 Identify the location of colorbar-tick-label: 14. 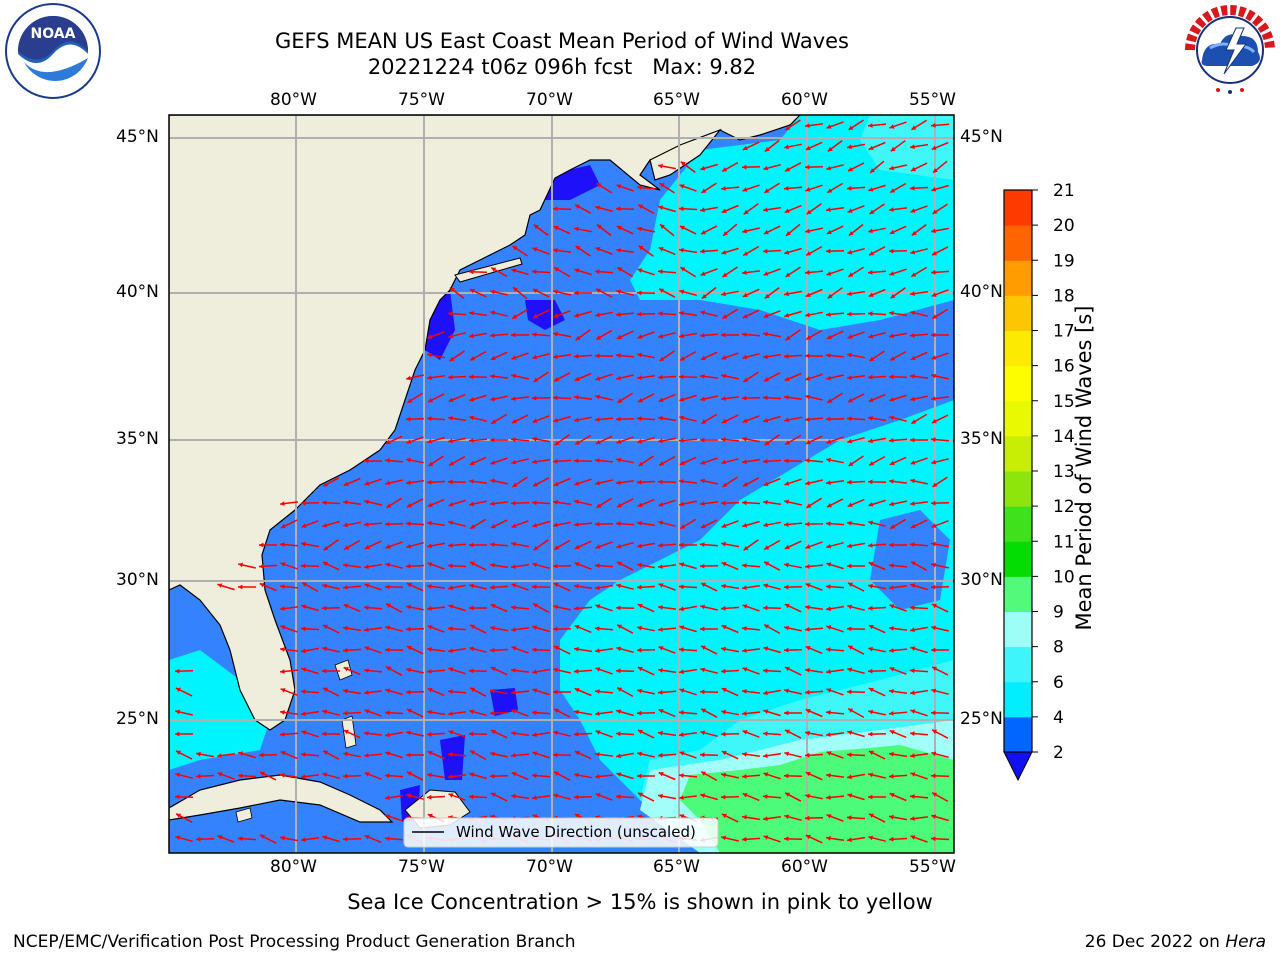
(1064, 437).